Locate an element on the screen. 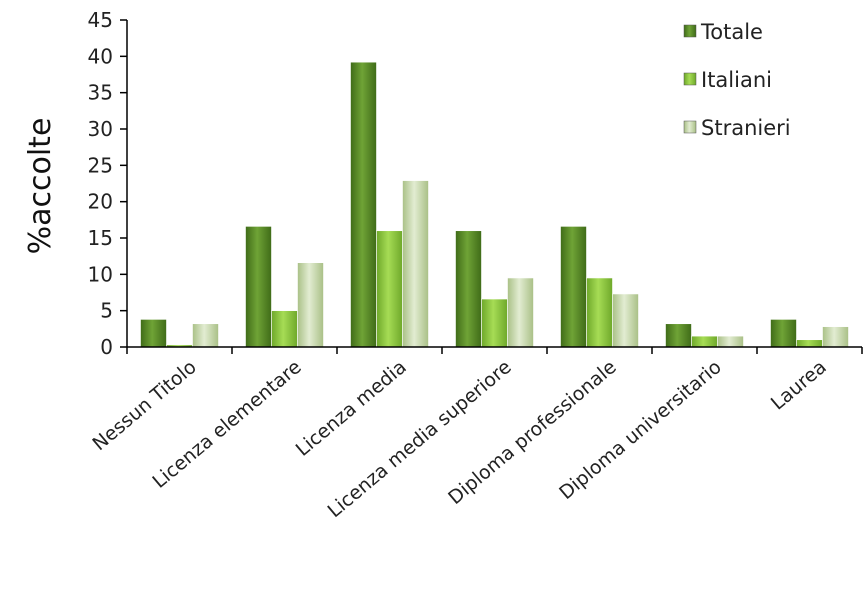 This screenshot has height=610, width=868. y-axis-label: %accolte is located at coordinates (40, 186).